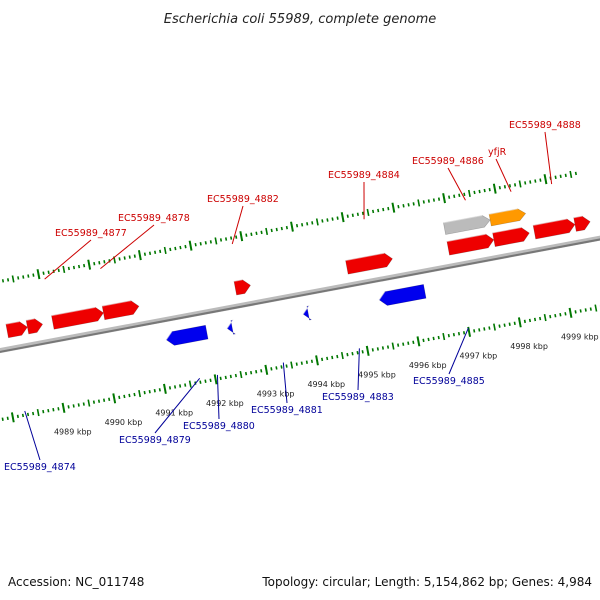 This screenshot has height=600, width=600. What do you see at coordinates (479, 355) in the screenshot?
I see `tick-label: 4997 kbp` at bounding box center [479, 355].